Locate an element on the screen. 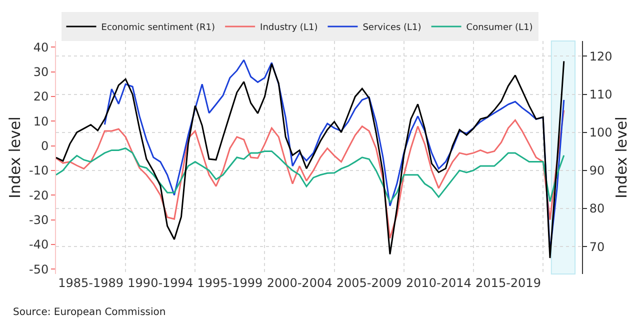  legend-label: Services (L1) is located at coordinates (392, 28).